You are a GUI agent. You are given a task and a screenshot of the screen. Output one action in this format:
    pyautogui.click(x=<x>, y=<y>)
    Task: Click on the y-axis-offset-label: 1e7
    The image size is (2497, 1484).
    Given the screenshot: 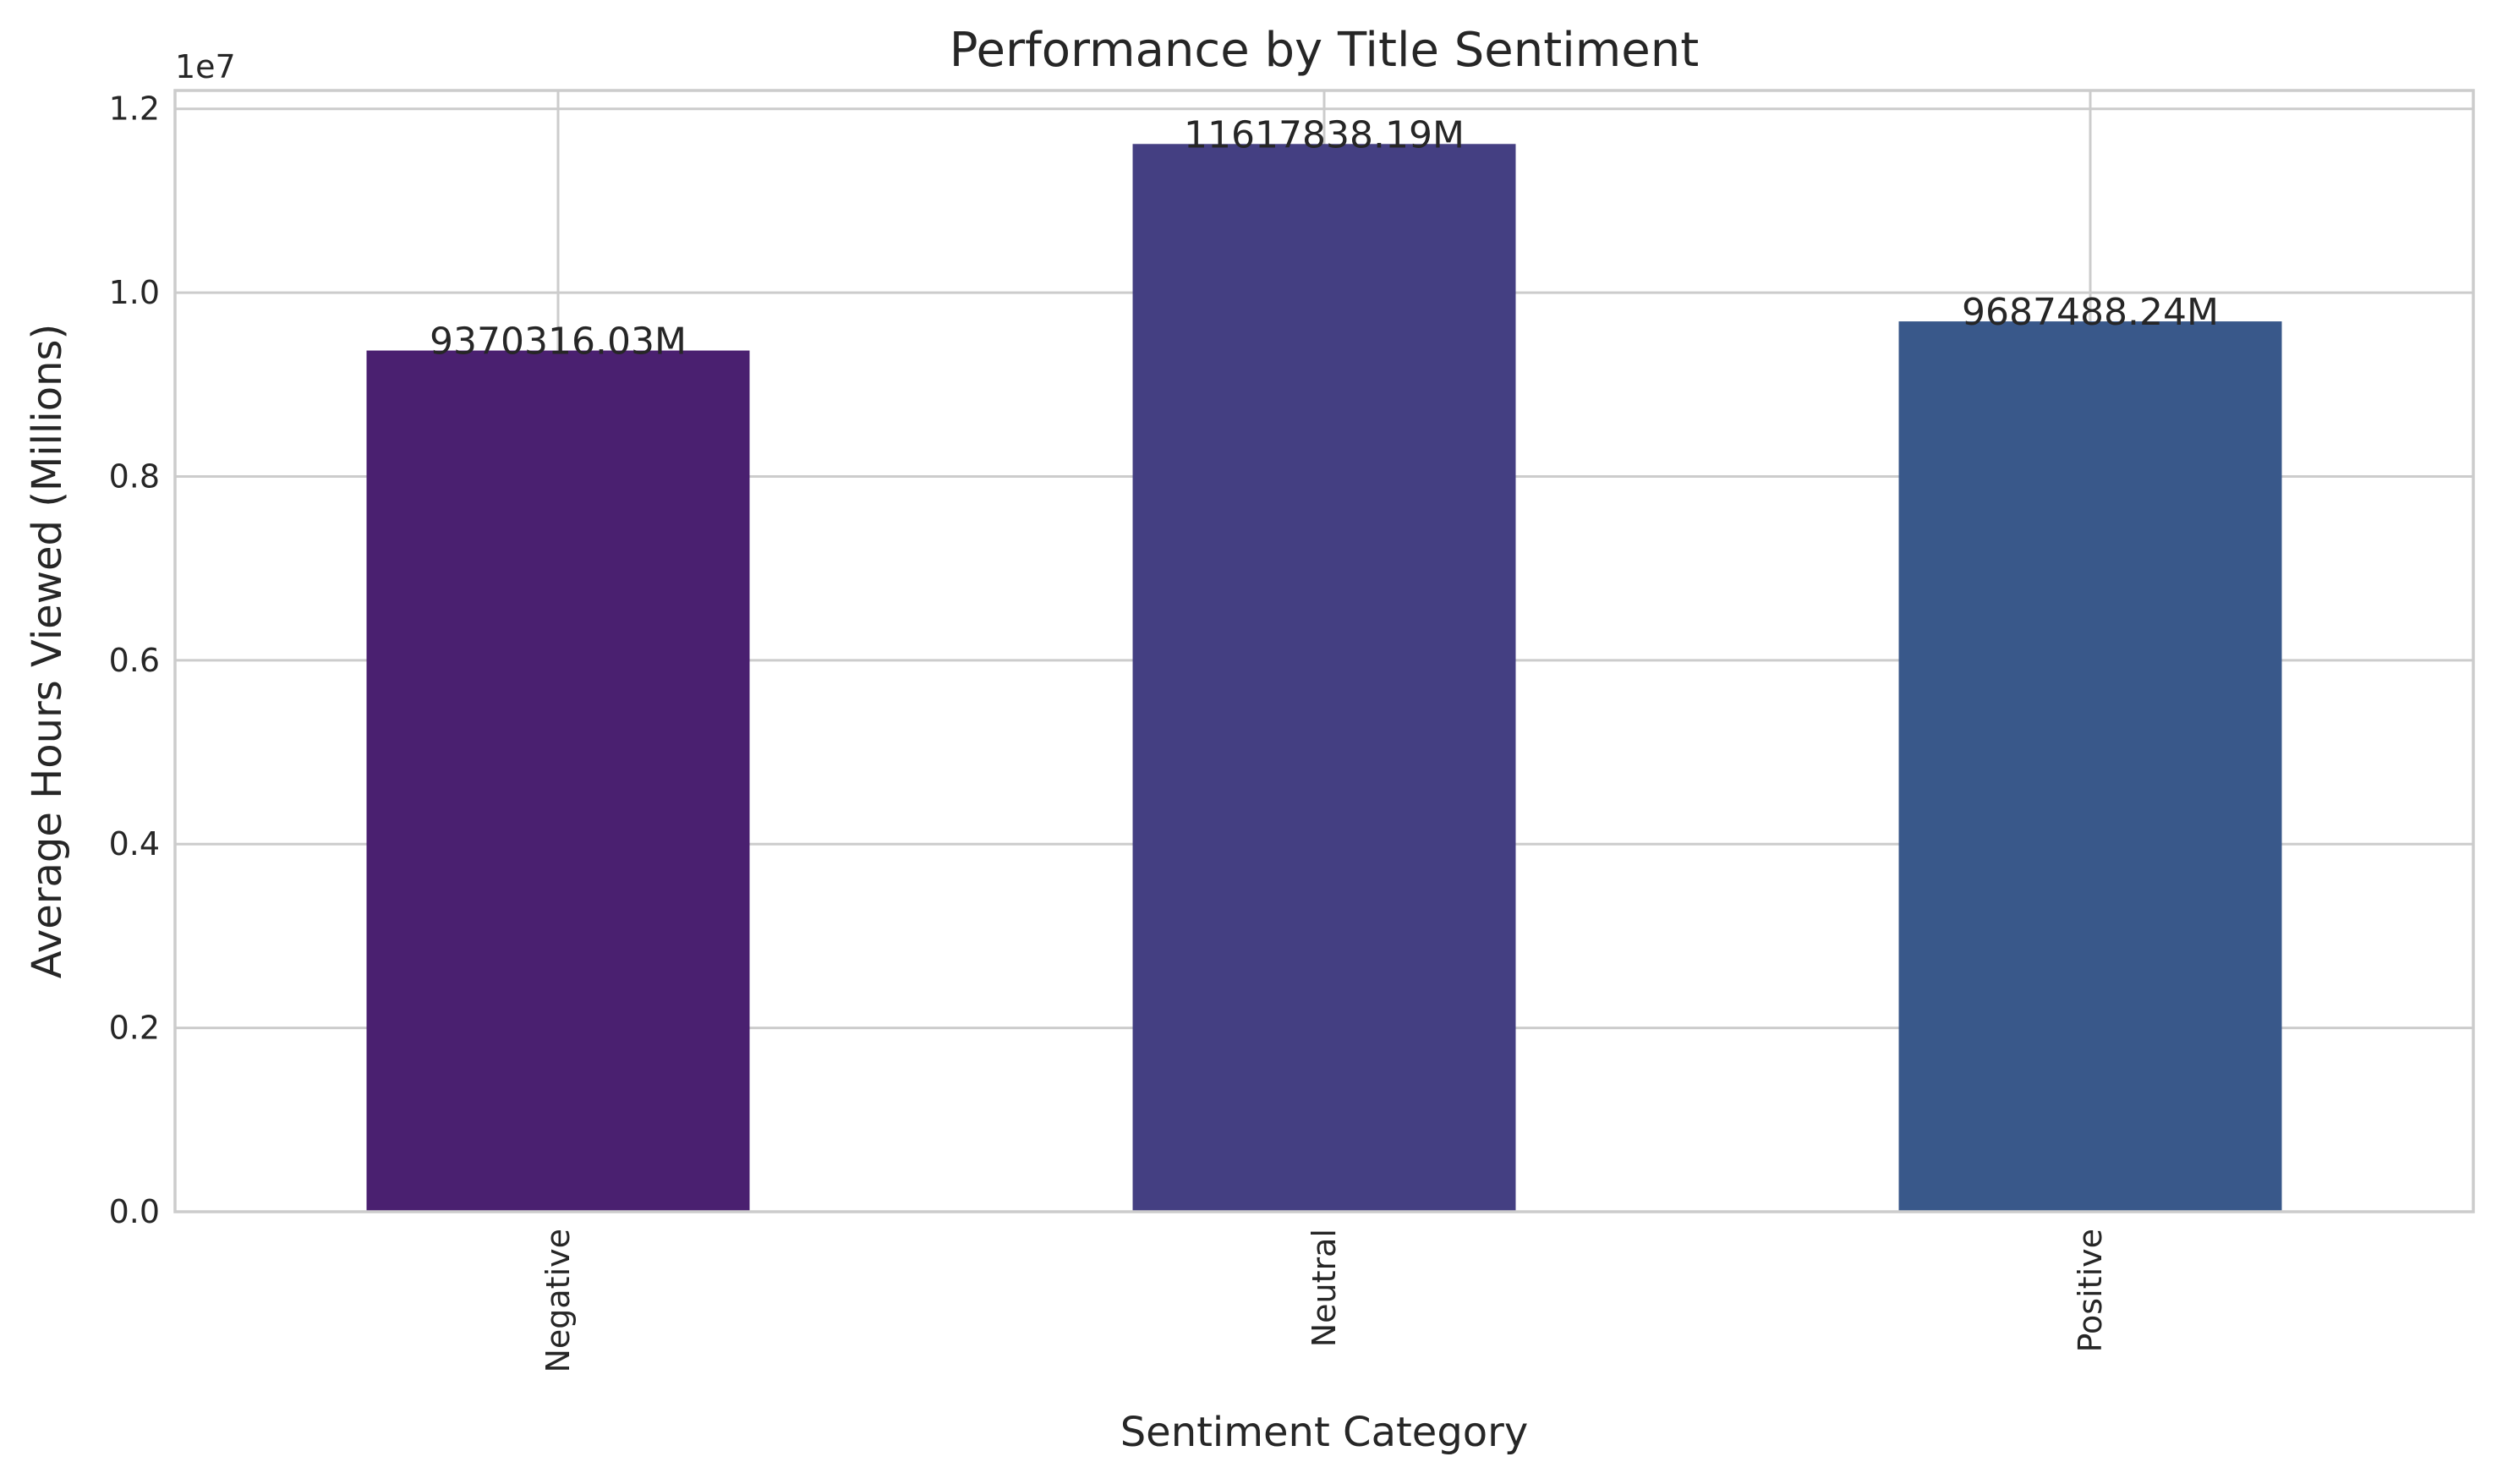 What is the action you would take?
    pyautogui.click(x=205, y=66)
    